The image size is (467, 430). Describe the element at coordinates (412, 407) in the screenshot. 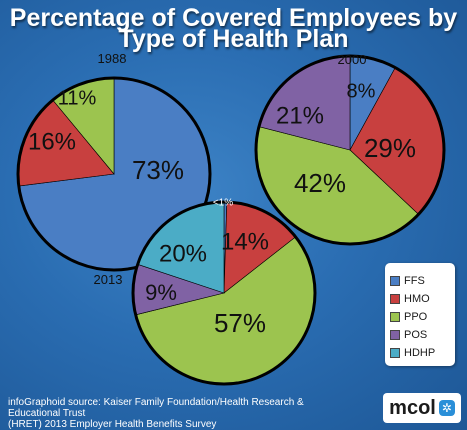

I see `logo-text: mcol` at that location.